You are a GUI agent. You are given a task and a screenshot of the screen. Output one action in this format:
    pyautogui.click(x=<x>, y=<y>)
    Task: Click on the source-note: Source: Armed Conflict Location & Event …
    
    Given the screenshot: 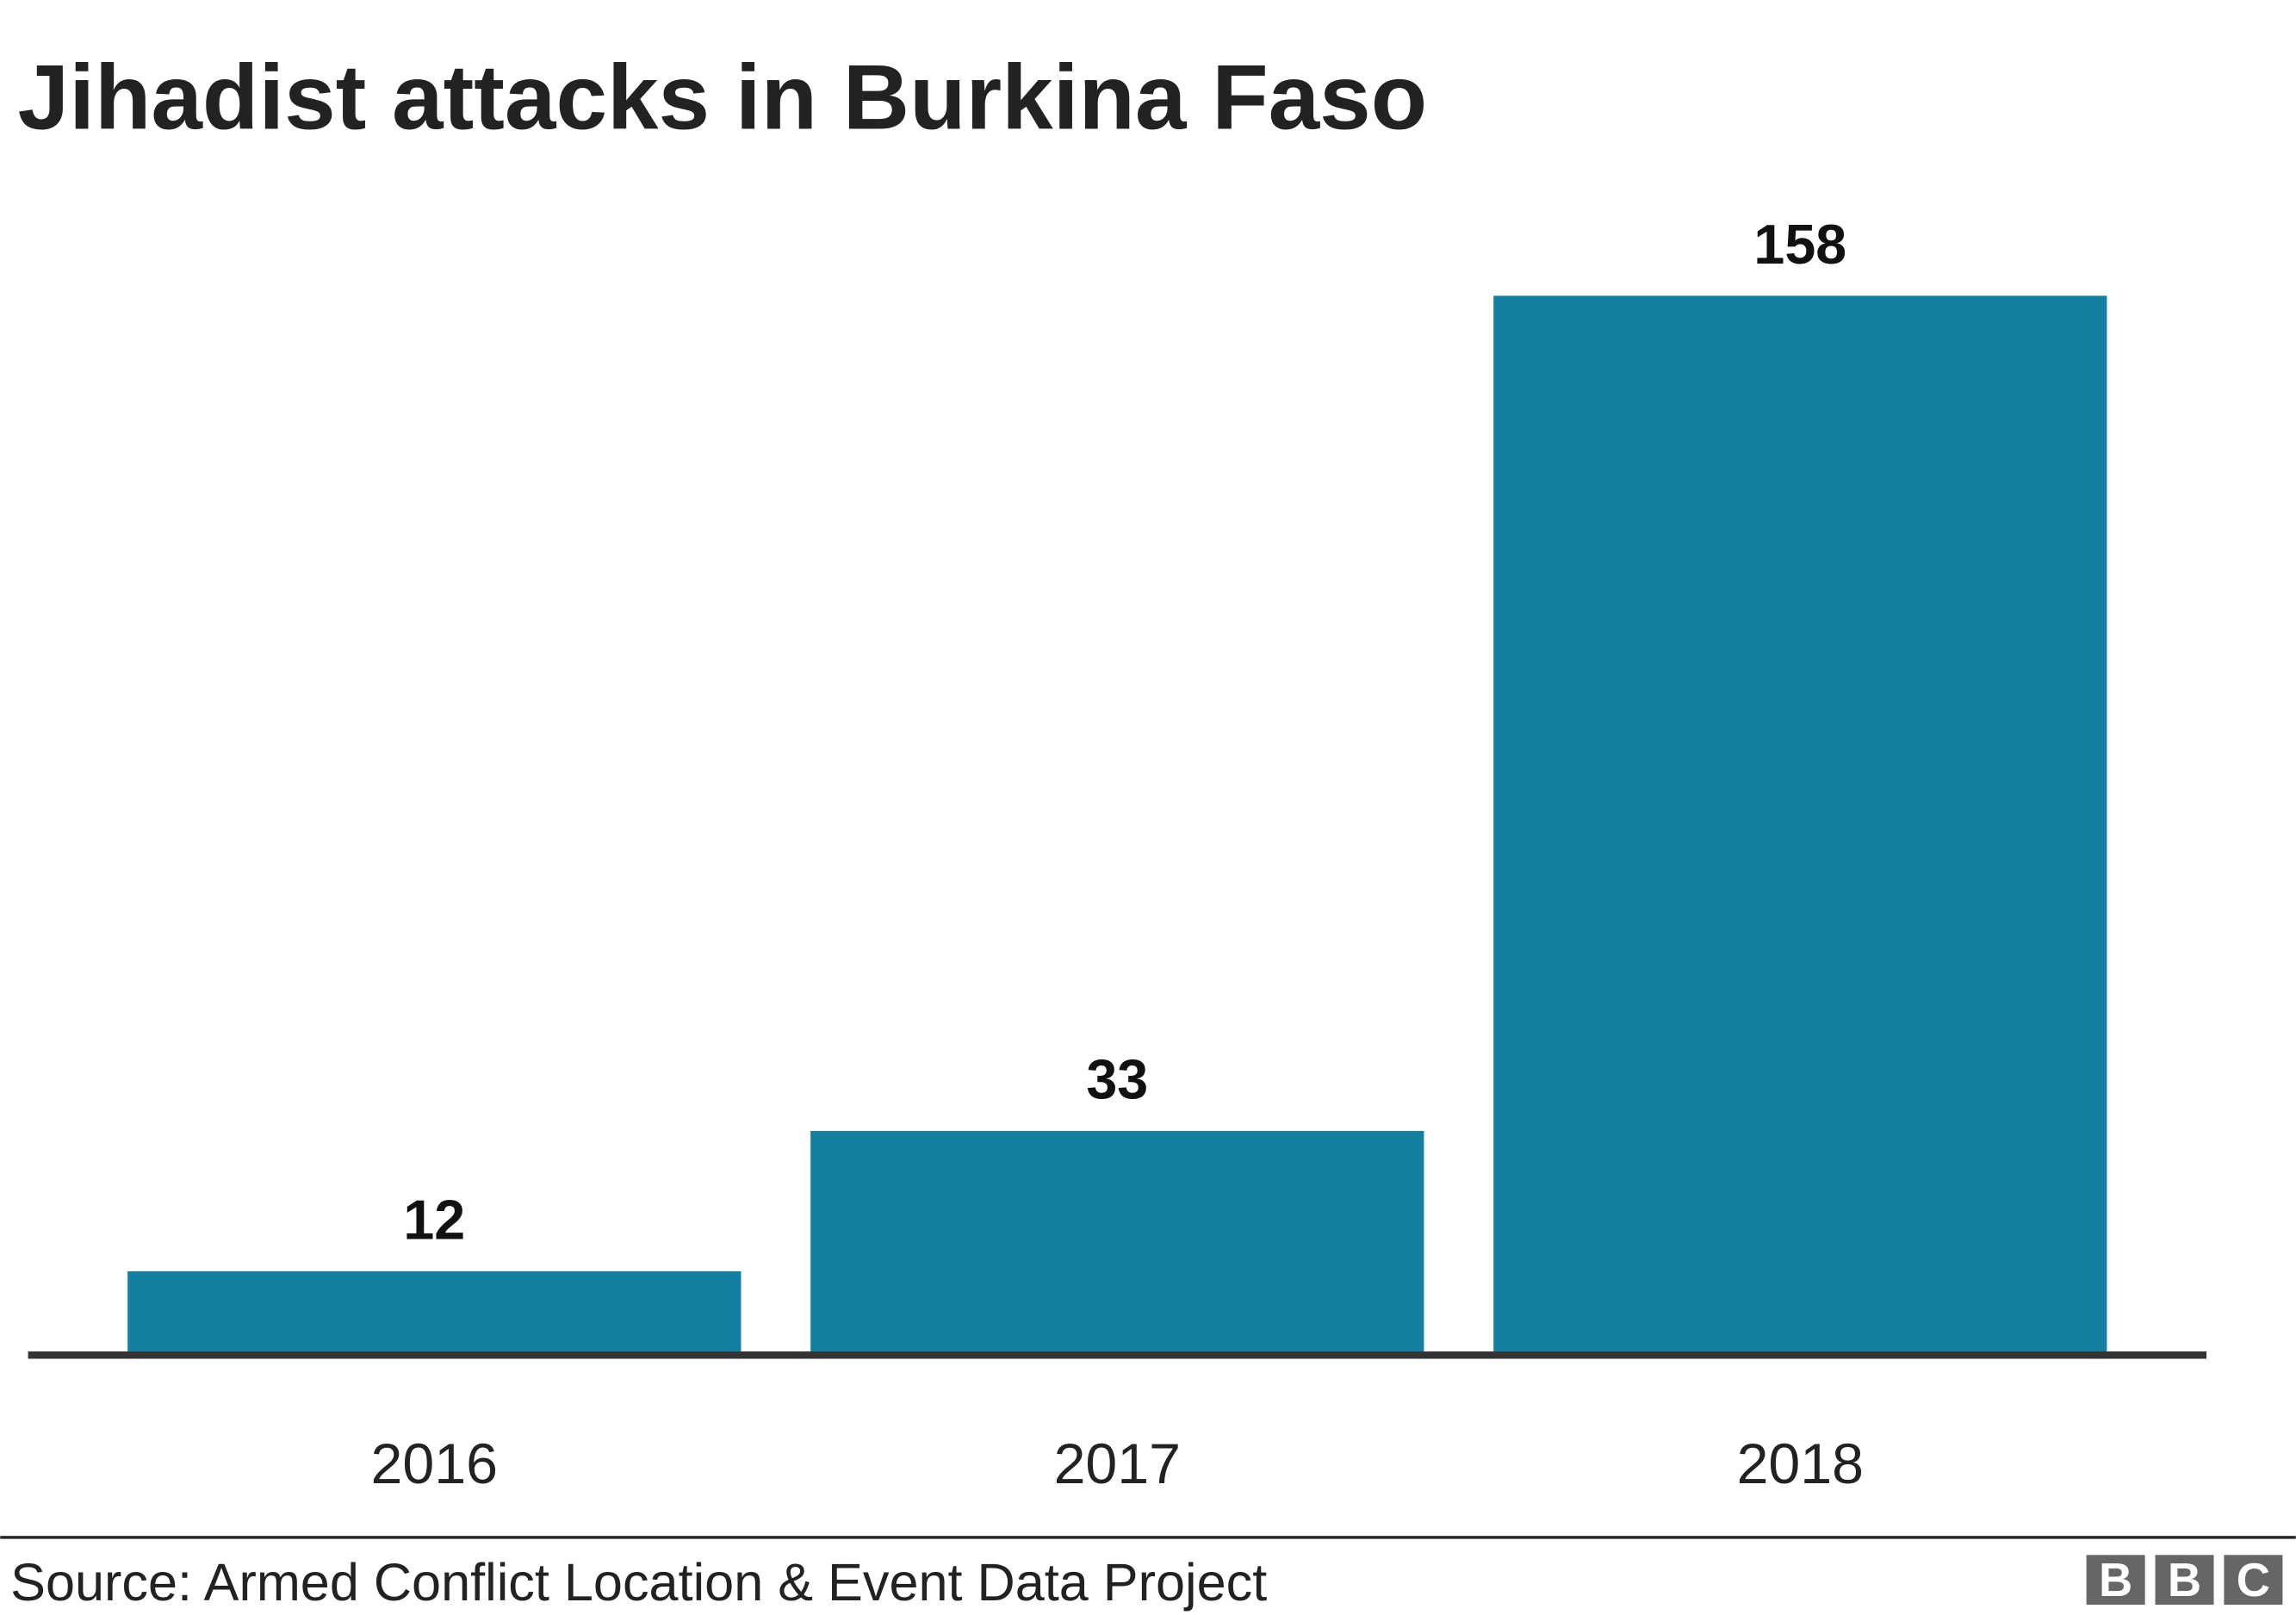 What is the action you would take?
    pyautogui.click(x=638, y=1582)
    